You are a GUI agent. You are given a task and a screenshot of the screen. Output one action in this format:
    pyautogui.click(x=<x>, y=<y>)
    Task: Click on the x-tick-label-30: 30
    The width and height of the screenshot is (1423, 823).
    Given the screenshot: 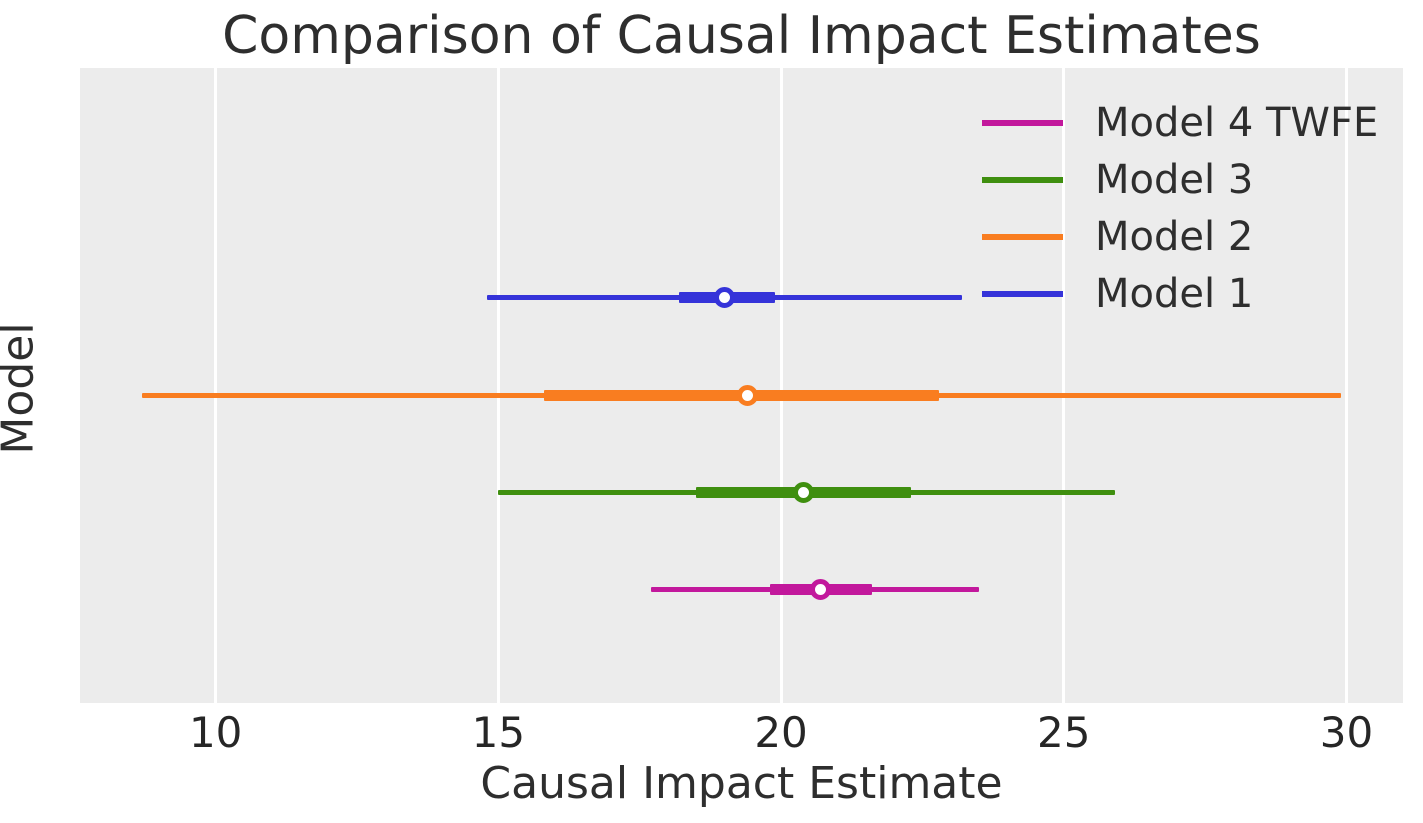 What is the action you would take?
    pyautogui.click(x=1346, y=732)
    